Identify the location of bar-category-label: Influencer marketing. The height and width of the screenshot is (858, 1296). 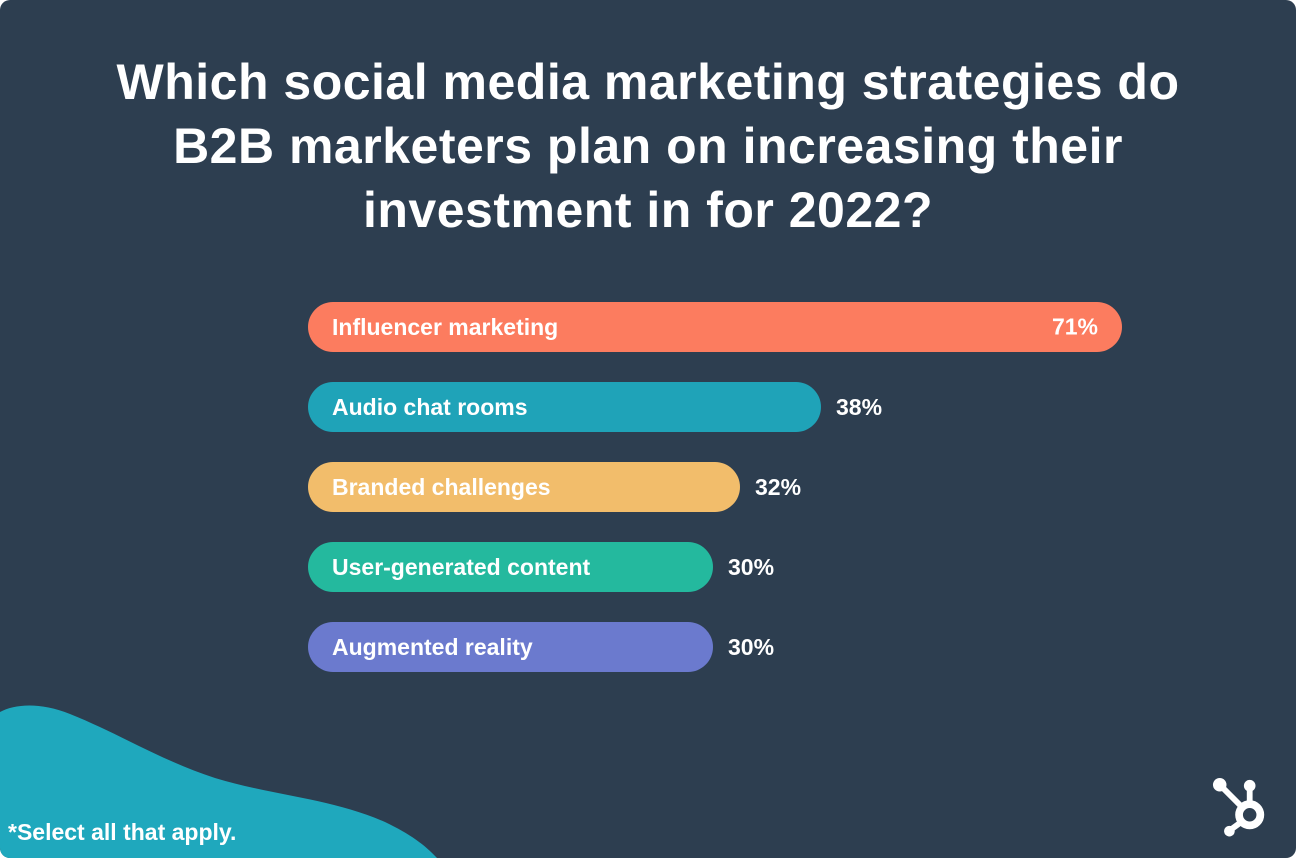
(445, 326).